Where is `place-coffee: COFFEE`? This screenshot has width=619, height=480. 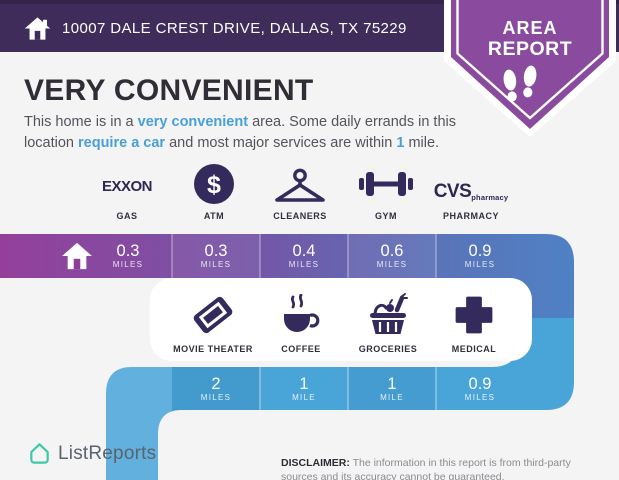 place-coffee: COFFEE is located at coordinates (301, 323).